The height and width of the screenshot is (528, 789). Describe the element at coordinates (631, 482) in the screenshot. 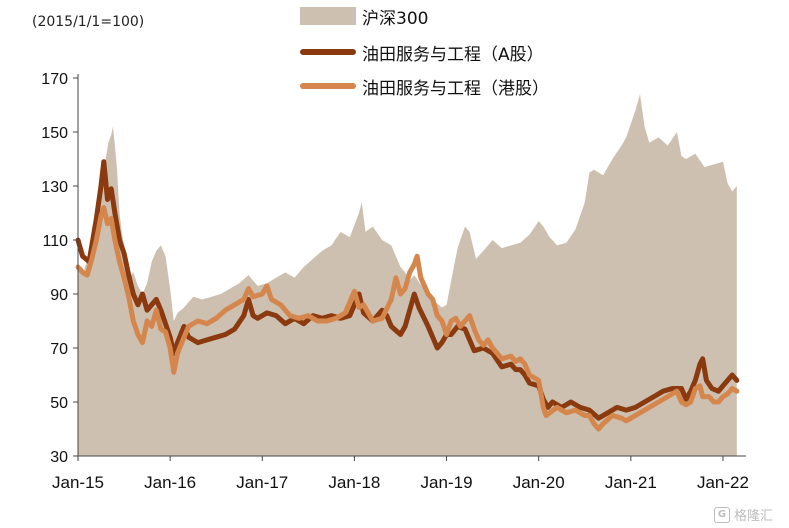

I see `x-tick-label: Jan-21` at that location.